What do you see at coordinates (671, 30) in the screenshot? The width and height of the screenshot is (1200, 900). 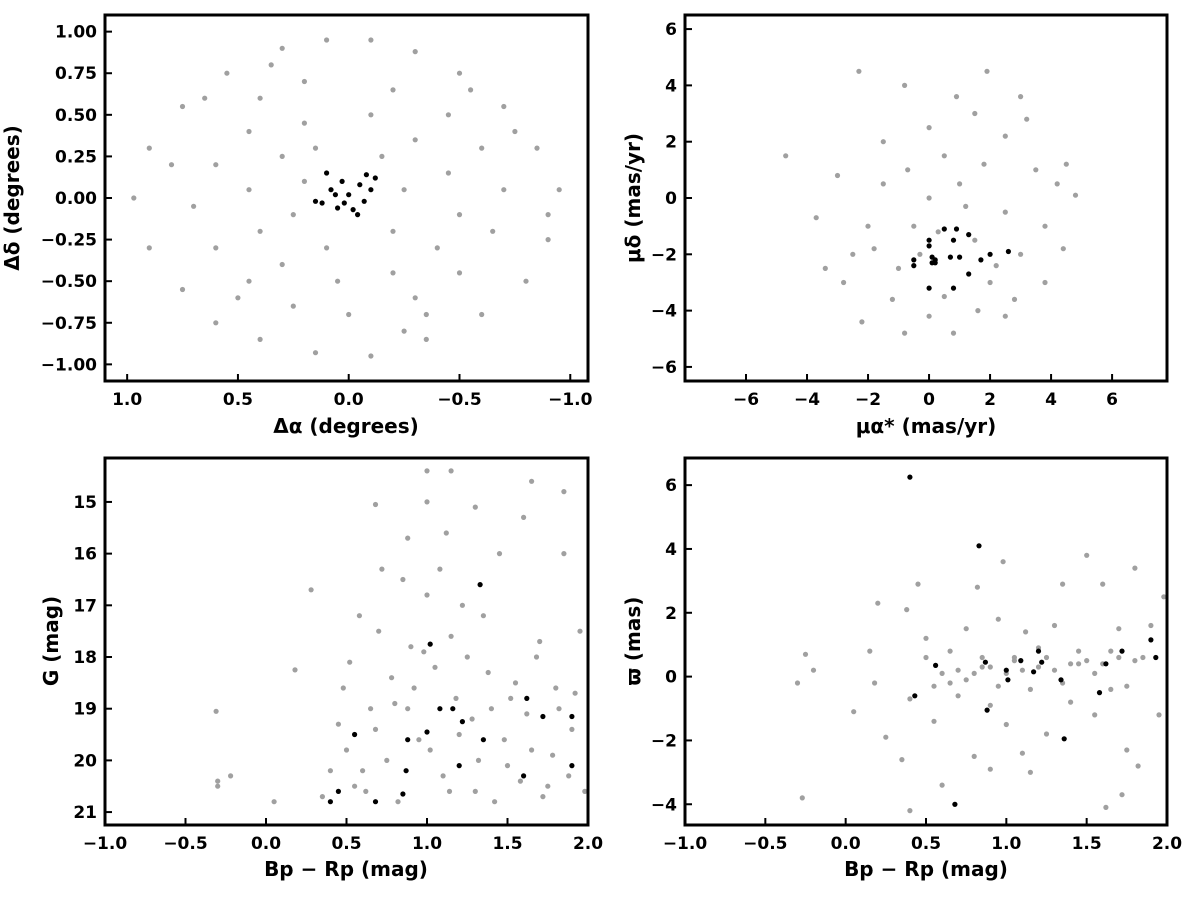 I see `pm-y-tick-label-0: 6` at bounding box center [671, 30].